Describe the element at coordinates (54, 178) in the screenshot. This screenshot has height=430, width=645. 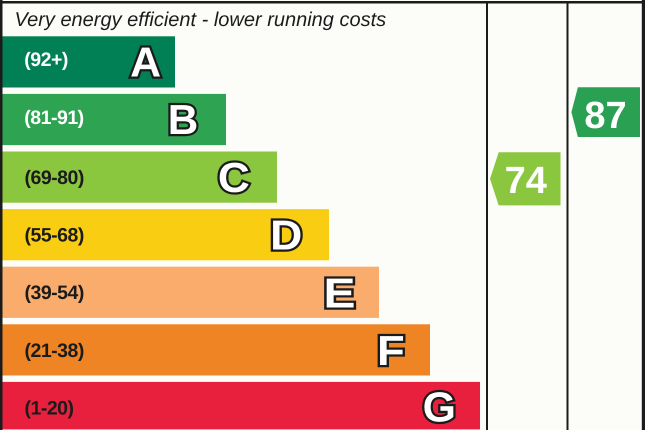
I see `svg-text: (69-80)` at that location.